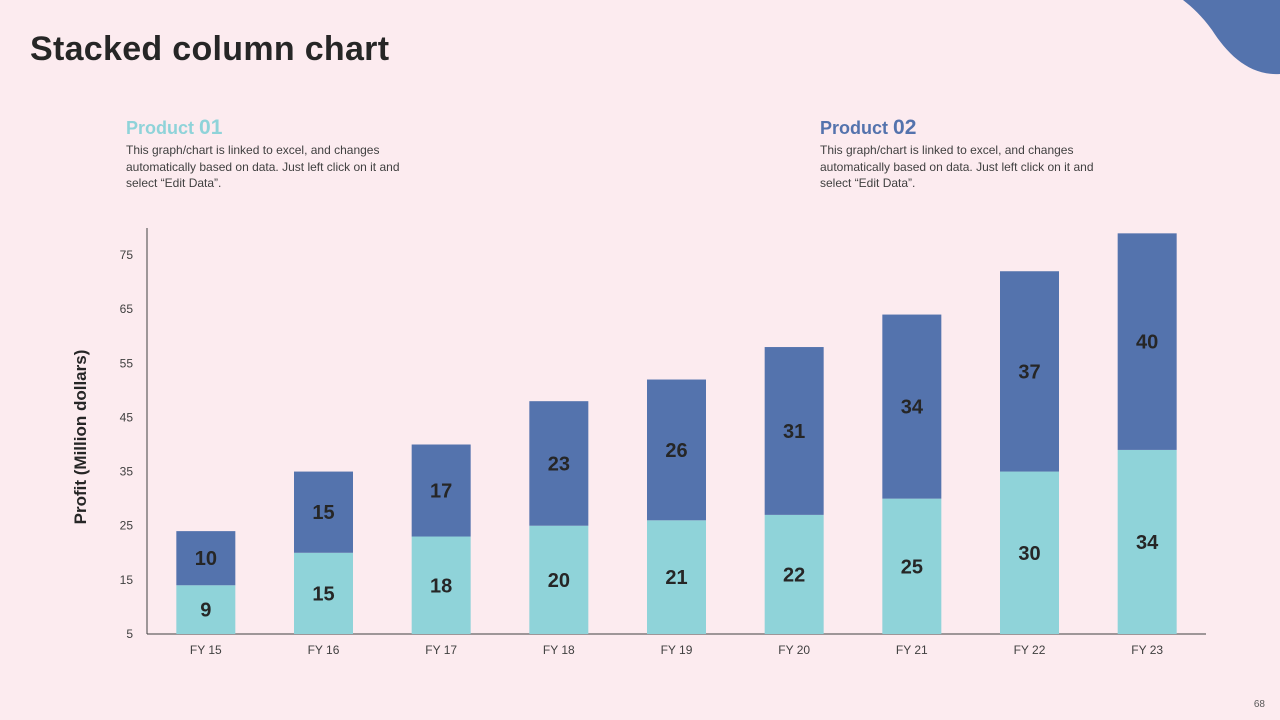  What do you see at coordinates (324, 650) in the screenshot?
I see `x-tick-label: FY 16` at bounding box center [324, 650].